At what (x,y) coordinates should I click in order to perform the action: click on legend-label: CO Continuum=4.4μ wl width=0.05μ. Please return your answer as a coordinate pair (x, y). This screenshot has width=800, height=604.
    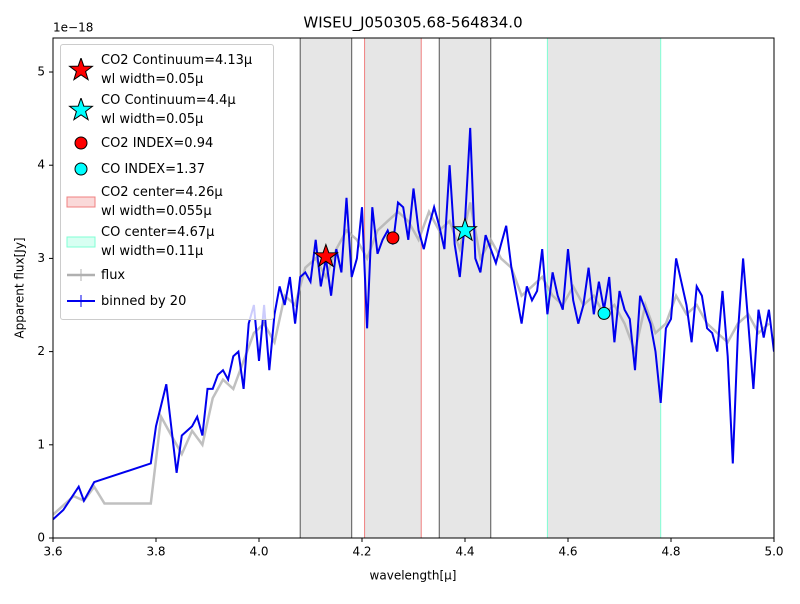
    Looking at the image, I should click on (168, 110).